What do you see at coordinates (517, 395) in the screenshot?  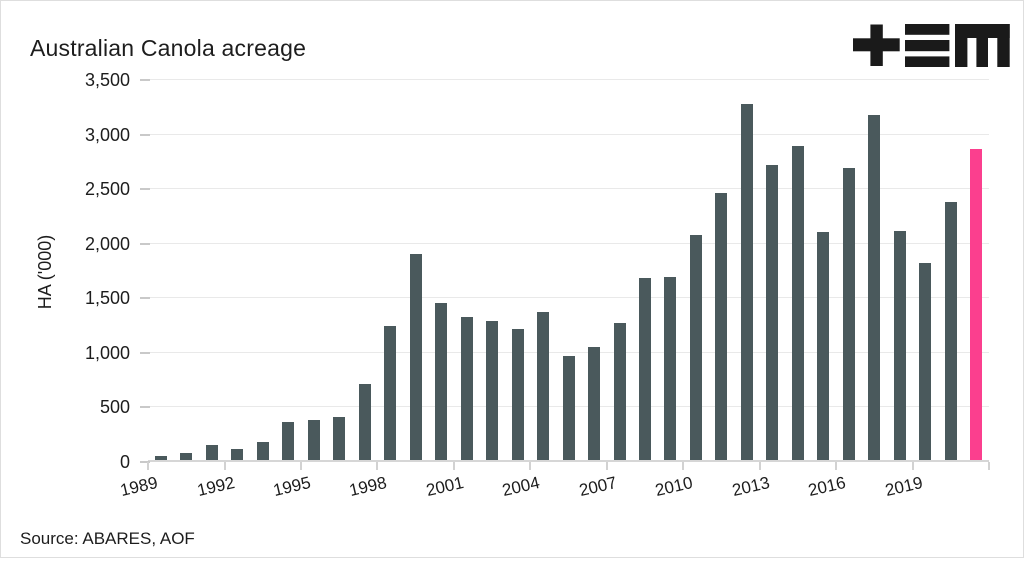 I see `bar-2003` at bounding box center [517, 395].